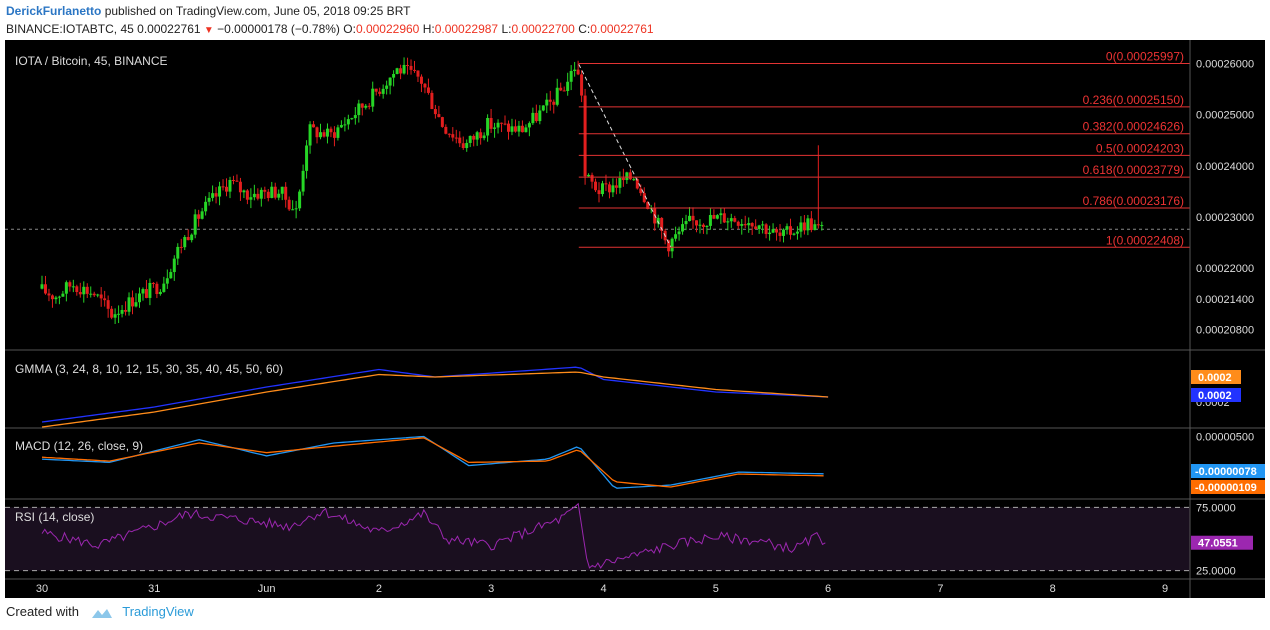 Image resolution: width=1270 pixels, height=630 pixels. Describe the element at coordinates (42, 611) in the screenshot. I see `created-with-label: Created with` at that location.